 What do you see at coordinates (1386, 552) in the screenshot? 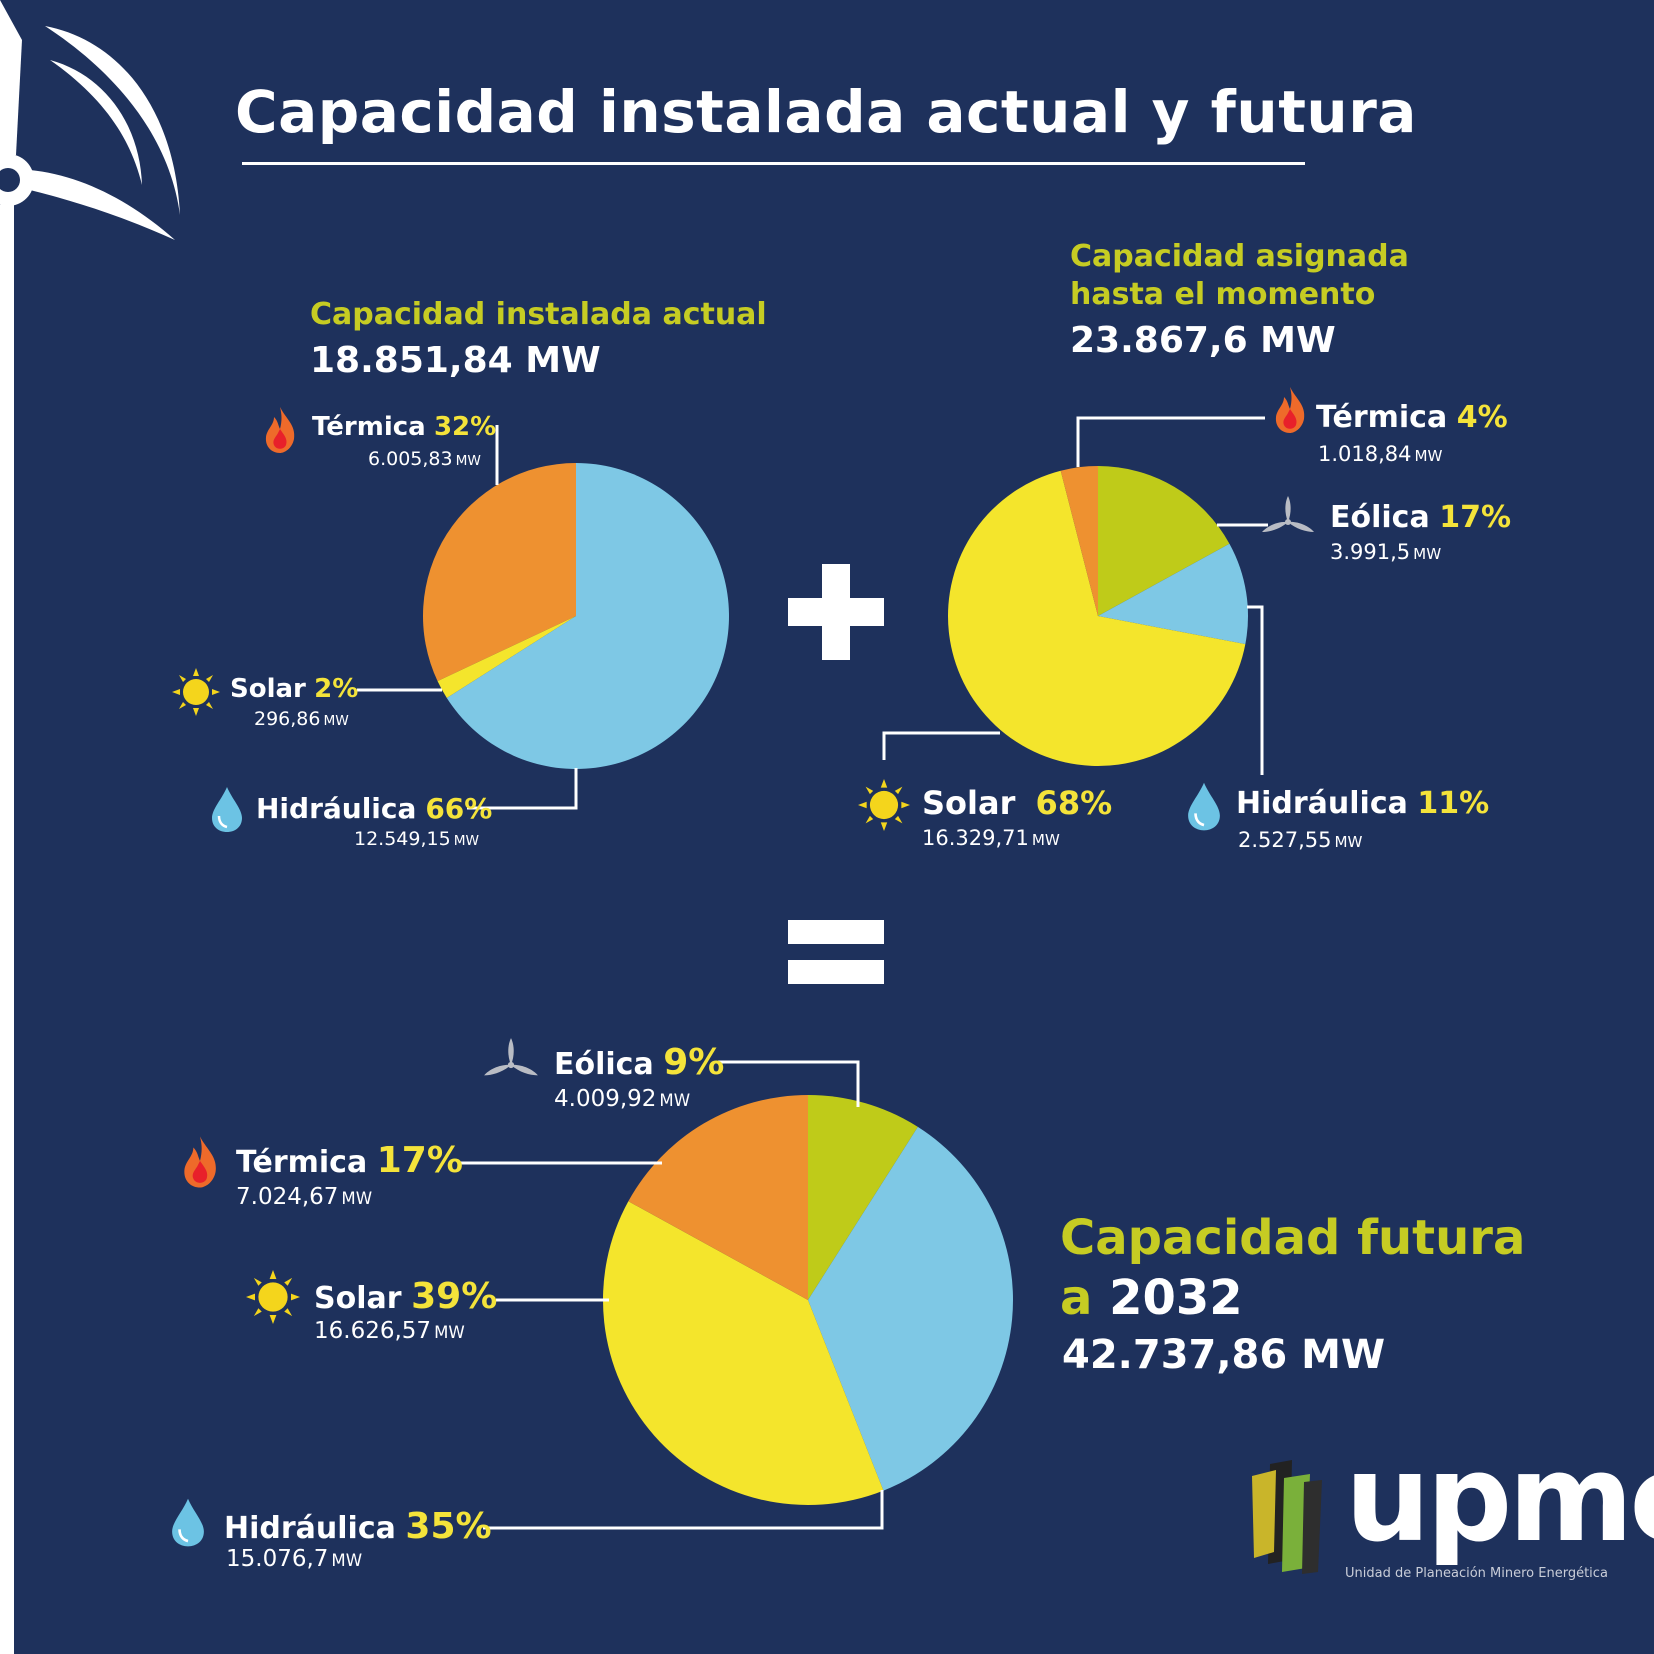
I see `mw-assigned-eolica: 3.991,5 MW` at bounding box center [1386, 552].